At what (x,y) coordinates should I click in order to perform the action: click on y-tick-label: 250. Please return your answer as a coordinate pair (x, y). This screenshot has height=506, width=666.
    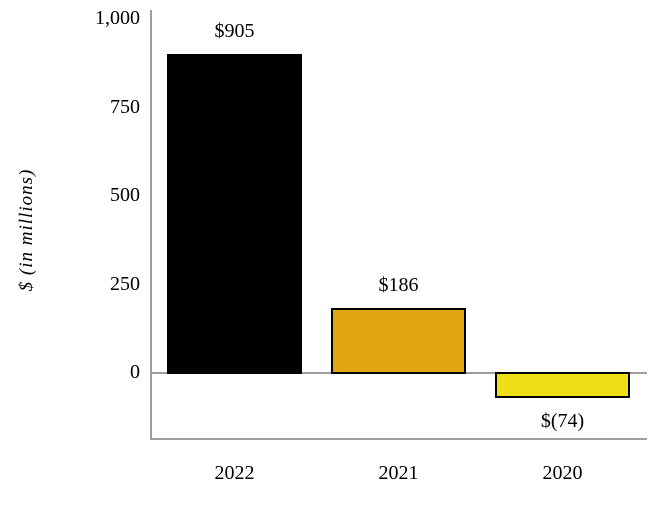
    Looking at the image, I should click on (125, 283).